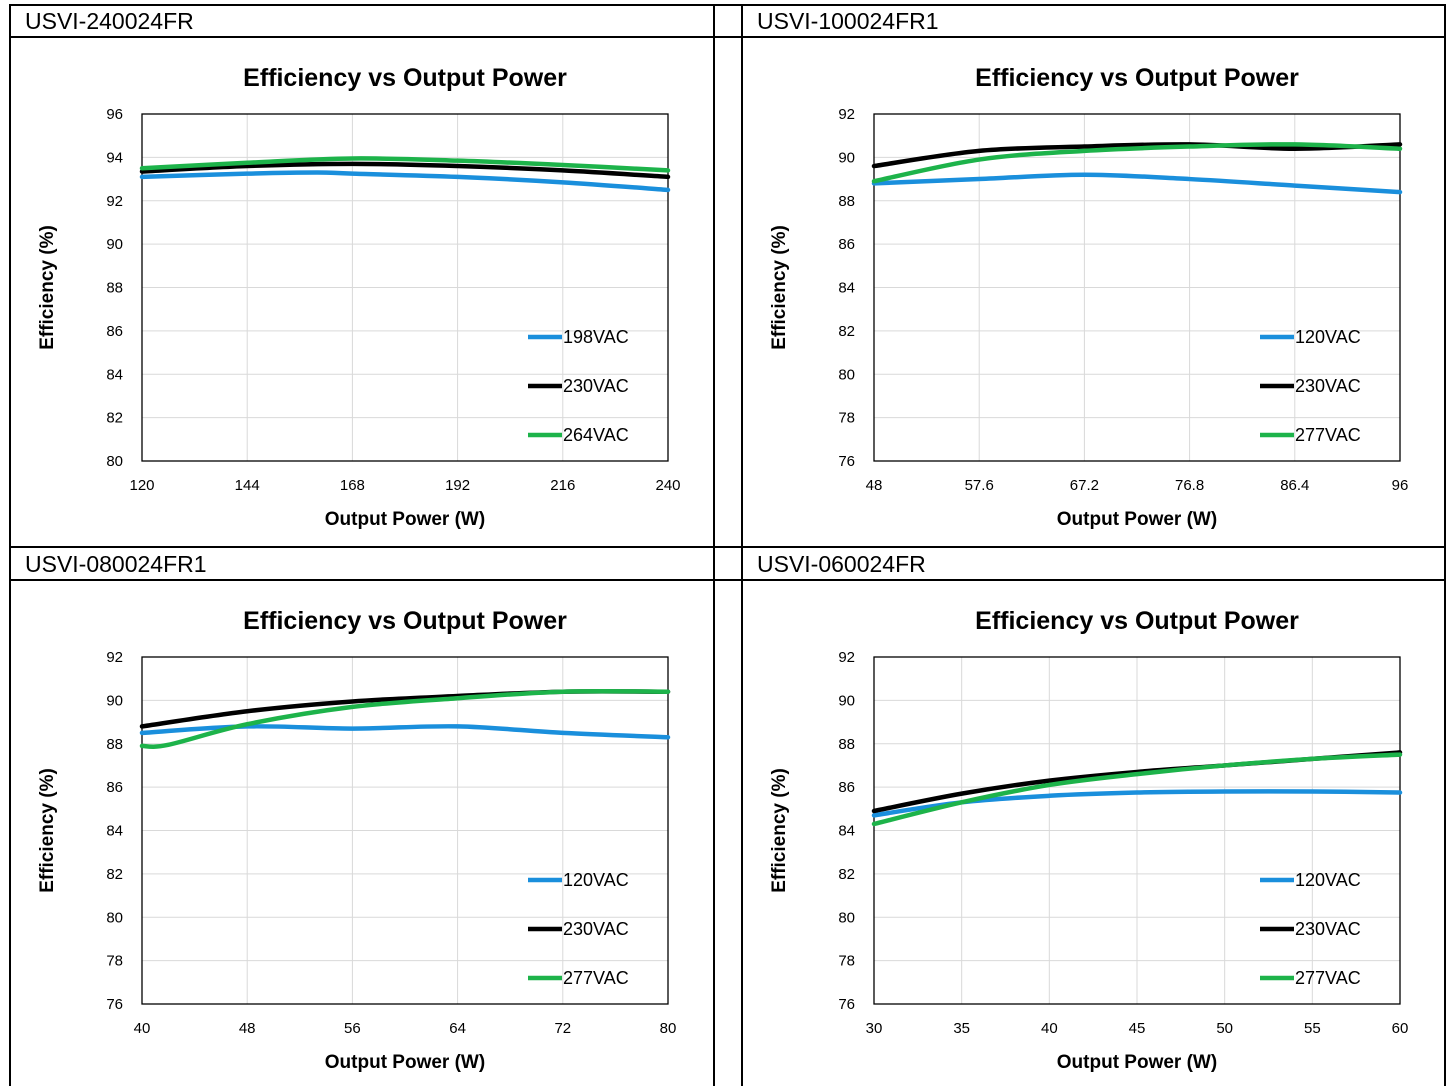 The image size is (1454, 1086). Describe the element at coordinates (841, 564) in the screenshot. I see `model-label-4: USVI-060024FR` at that location.